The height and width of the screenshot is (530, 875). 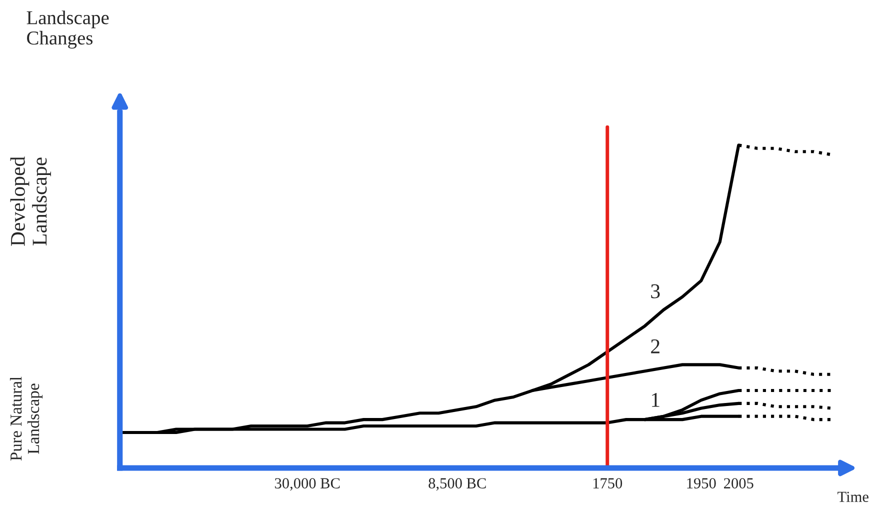 What do you see at coordinates (30, 201) in the screenshot?
I see `text: Developed Landscape` at bounding box center [30, 201].